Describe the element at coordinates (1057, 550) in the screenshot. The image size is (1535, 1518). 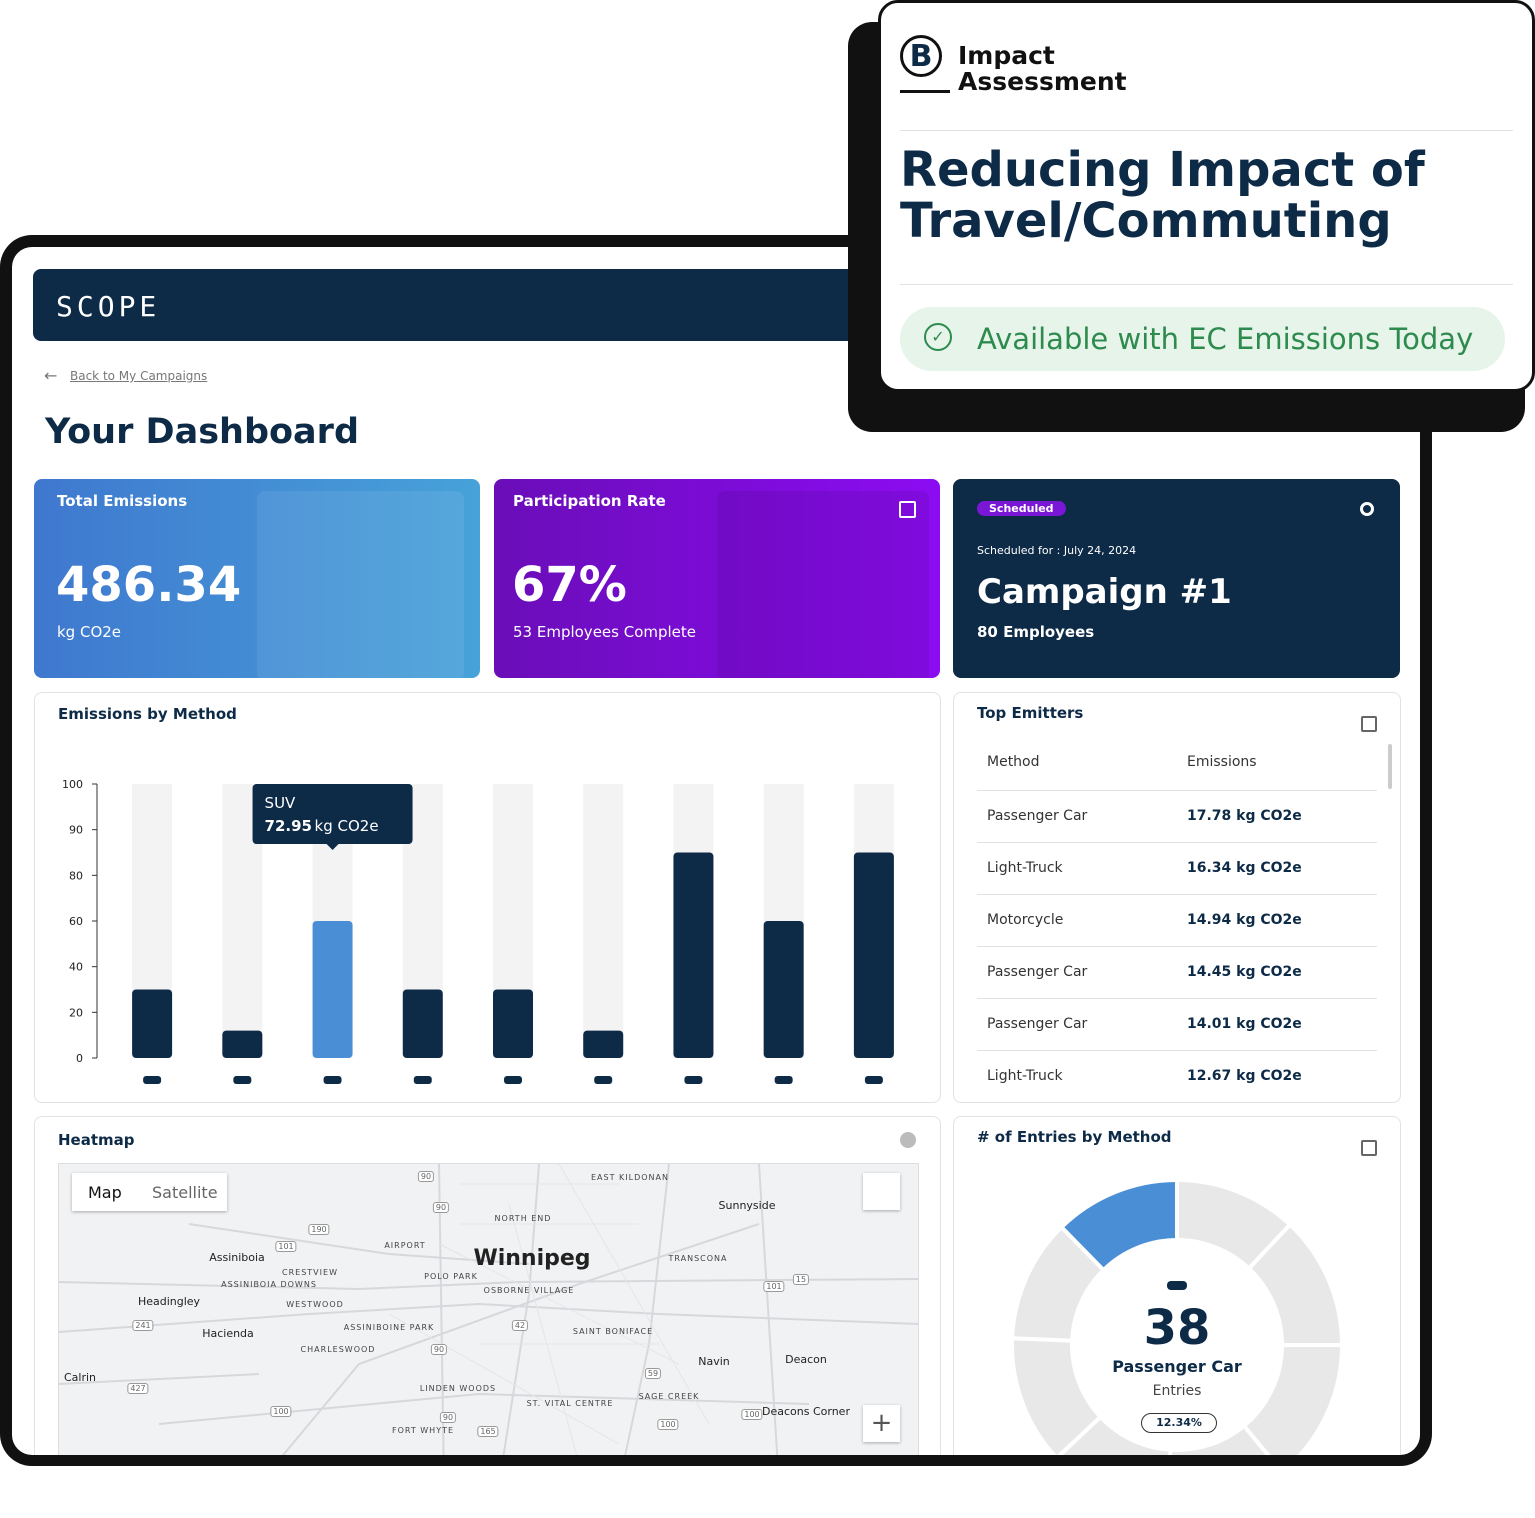
I see `schedule-date: Scheduled for : July 24, 2024` at that location.